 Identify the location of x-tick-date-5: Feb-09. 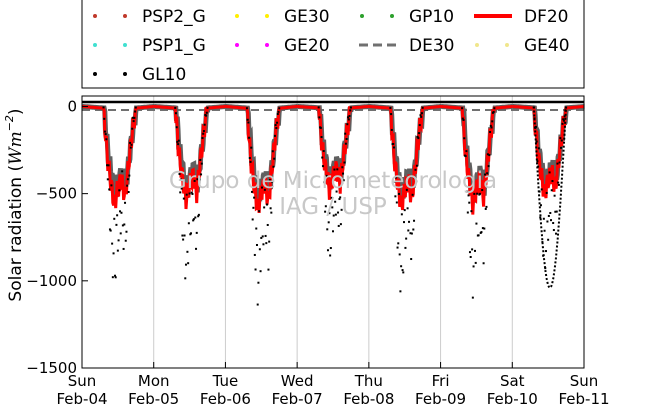
(440, 399).